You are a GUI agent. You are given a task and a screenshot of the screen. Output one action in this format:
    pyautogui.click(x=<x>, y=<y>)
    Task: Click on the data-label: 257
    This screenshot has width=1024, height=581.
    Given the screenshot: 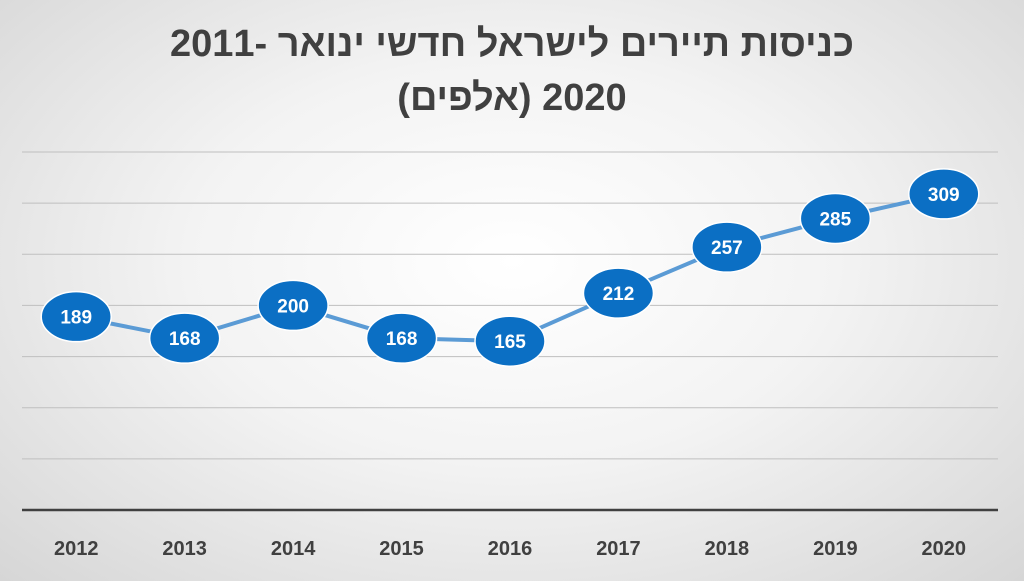 What is the action you would take?
    pyautogui.click(x=727, y=248)
    